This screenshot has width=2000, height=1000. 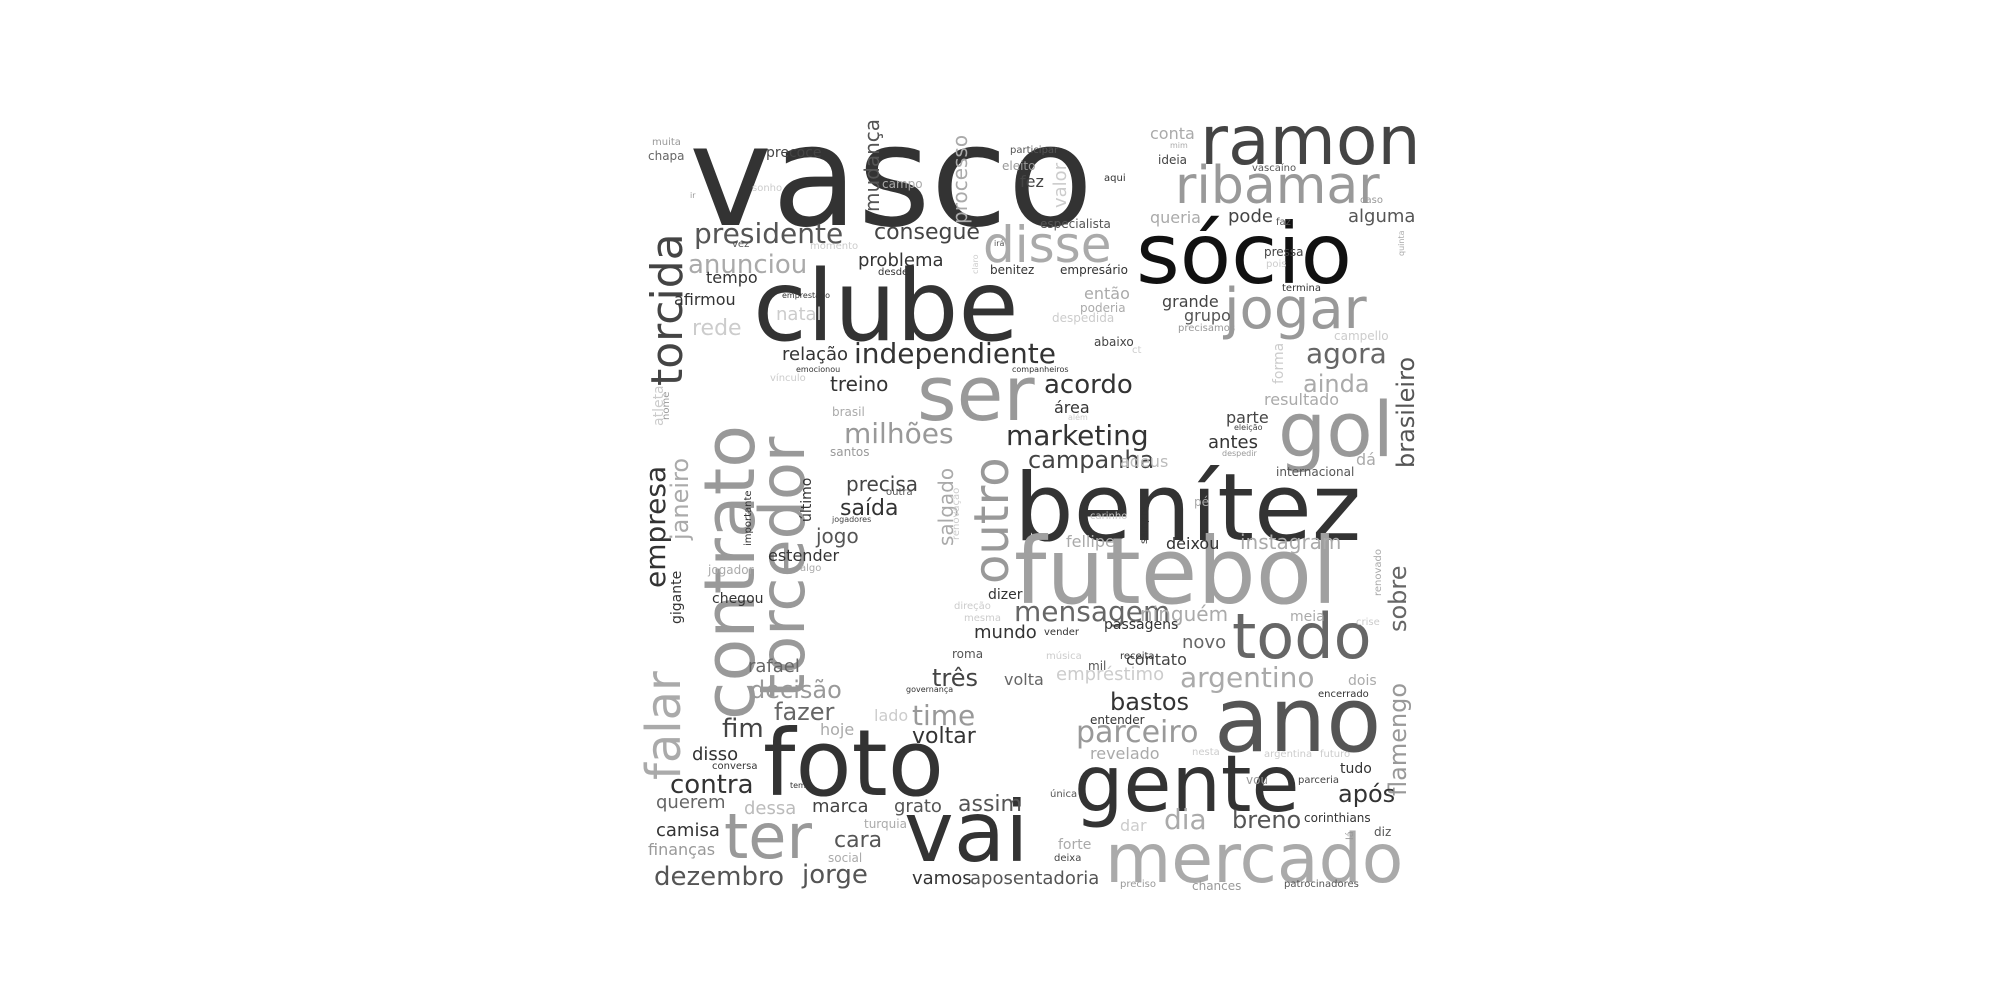 I want to click on cloud-word-especialista: especialista, so click(x=1075, y=224).